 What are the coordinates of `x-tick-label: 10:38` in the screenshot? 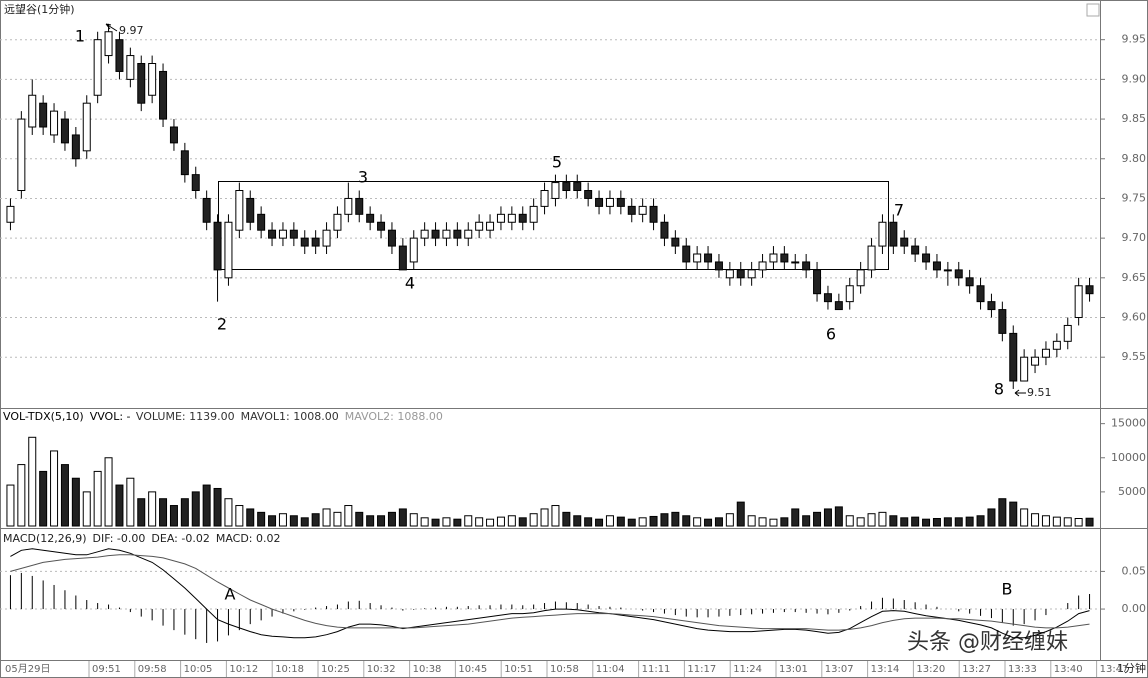 It's located at (427, 669).